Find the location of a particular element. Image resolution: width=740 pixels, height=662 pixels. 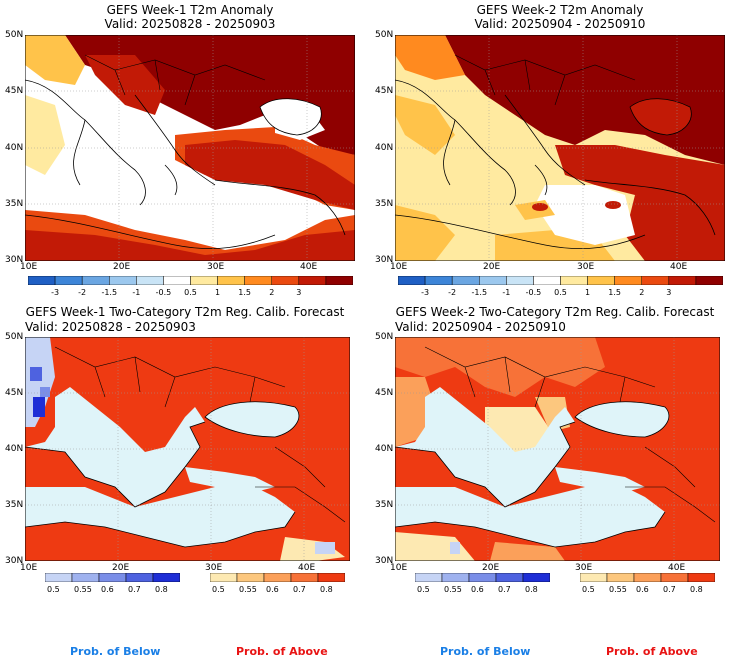

p3-lon-10: 10E is located at coordinates (29, 568).